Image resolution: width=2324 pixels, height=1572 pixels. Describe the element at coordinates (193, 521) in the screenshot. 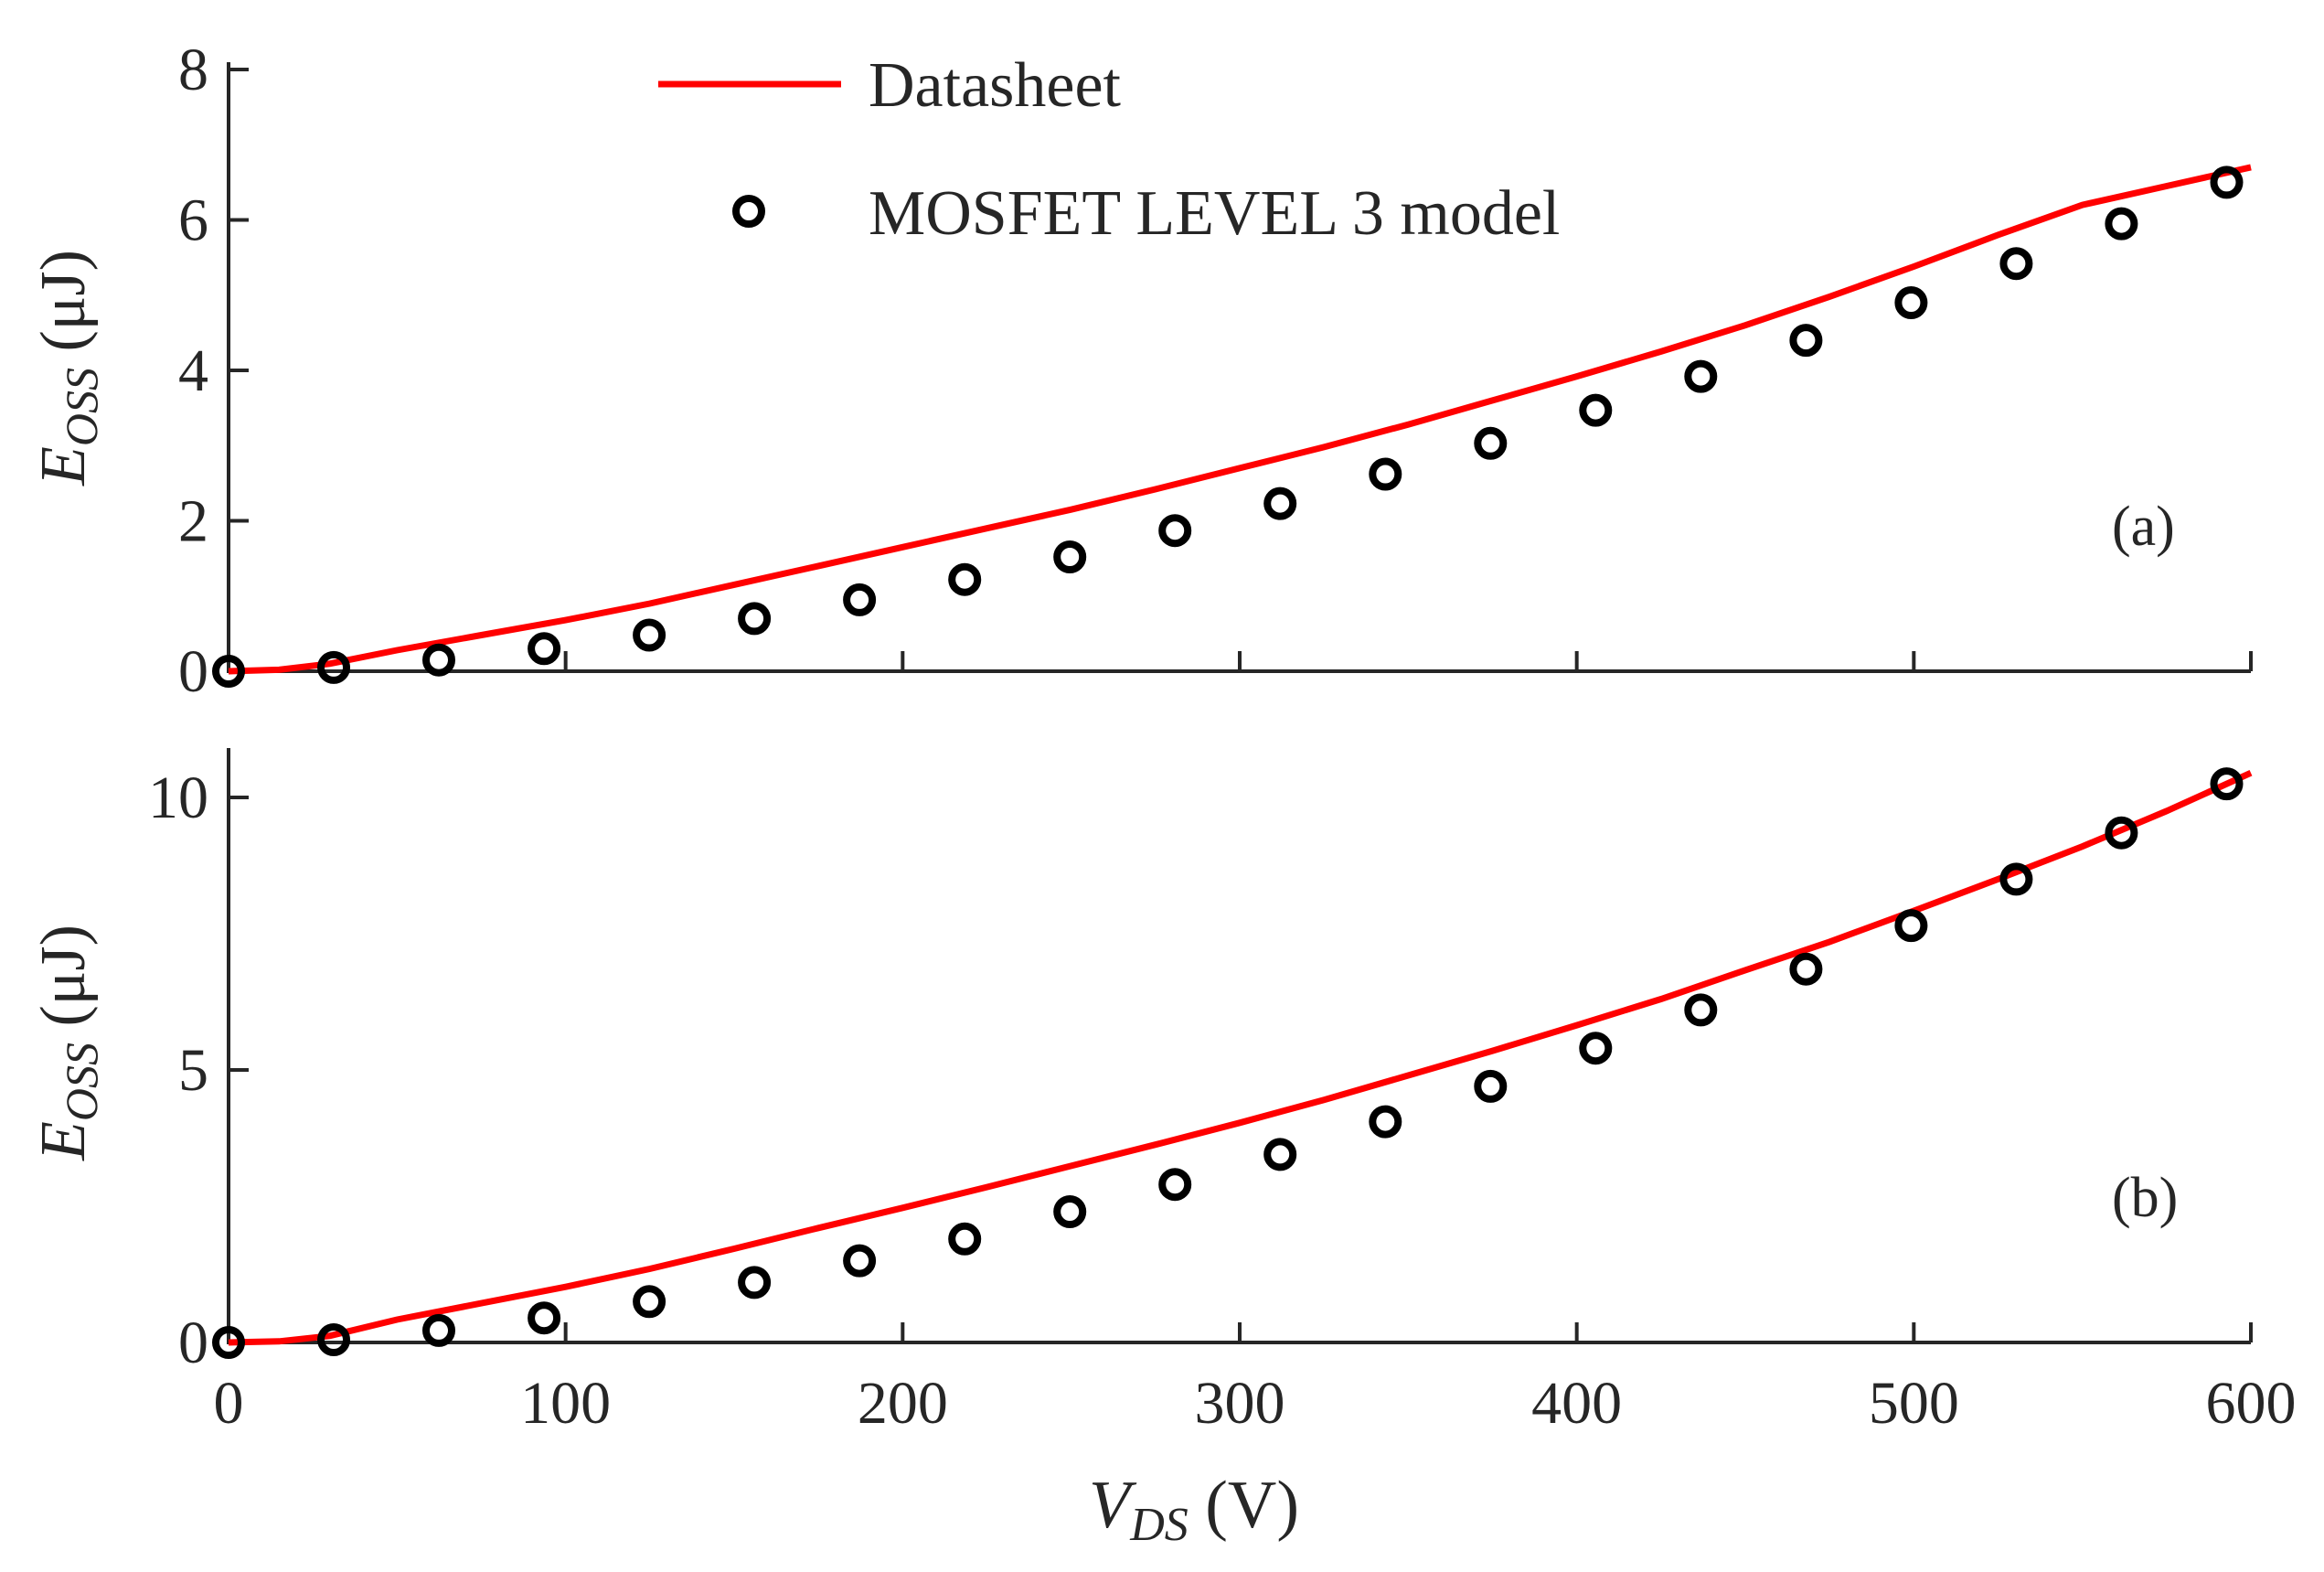

I see `panel-a-ytick-label-2: 2` at that location.